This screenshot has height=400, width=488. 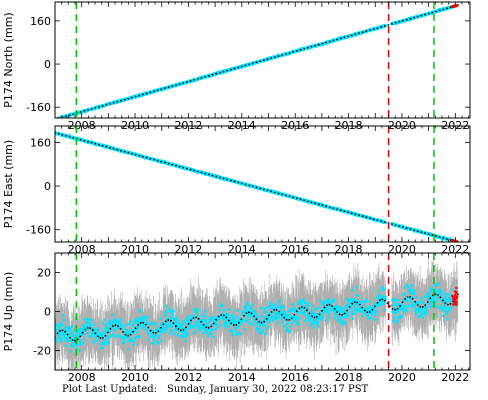 What do you see at coordinates (188, 377) in the screenshot?
I see `x-tick-label: 2012` at bounding box center [188, 377].